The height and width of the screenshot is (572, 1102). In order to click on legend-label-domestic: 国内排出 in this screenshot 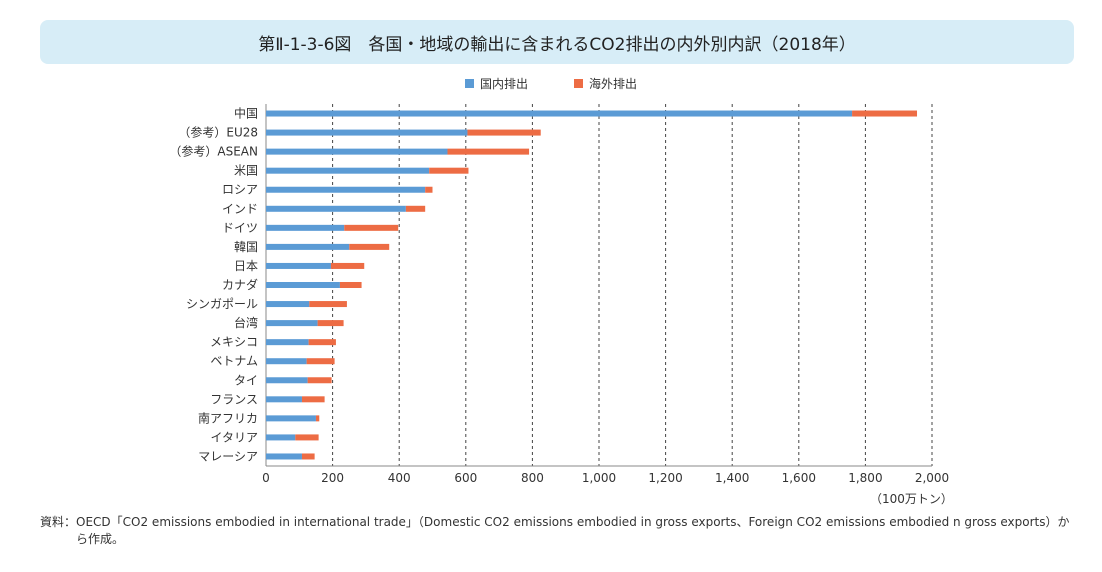, I will do `click(503, 84)`.